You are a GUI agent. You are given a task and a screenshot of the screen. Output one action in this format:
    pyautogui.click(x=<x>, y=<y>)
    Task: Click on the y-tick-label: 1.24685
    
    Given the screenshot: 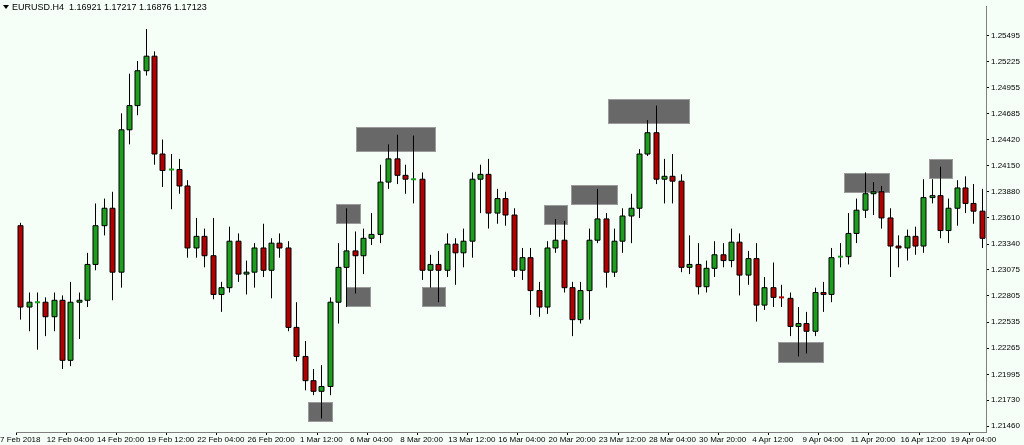 What is the action you would take?
    pyautogui.click(x=1006, y=114)
    